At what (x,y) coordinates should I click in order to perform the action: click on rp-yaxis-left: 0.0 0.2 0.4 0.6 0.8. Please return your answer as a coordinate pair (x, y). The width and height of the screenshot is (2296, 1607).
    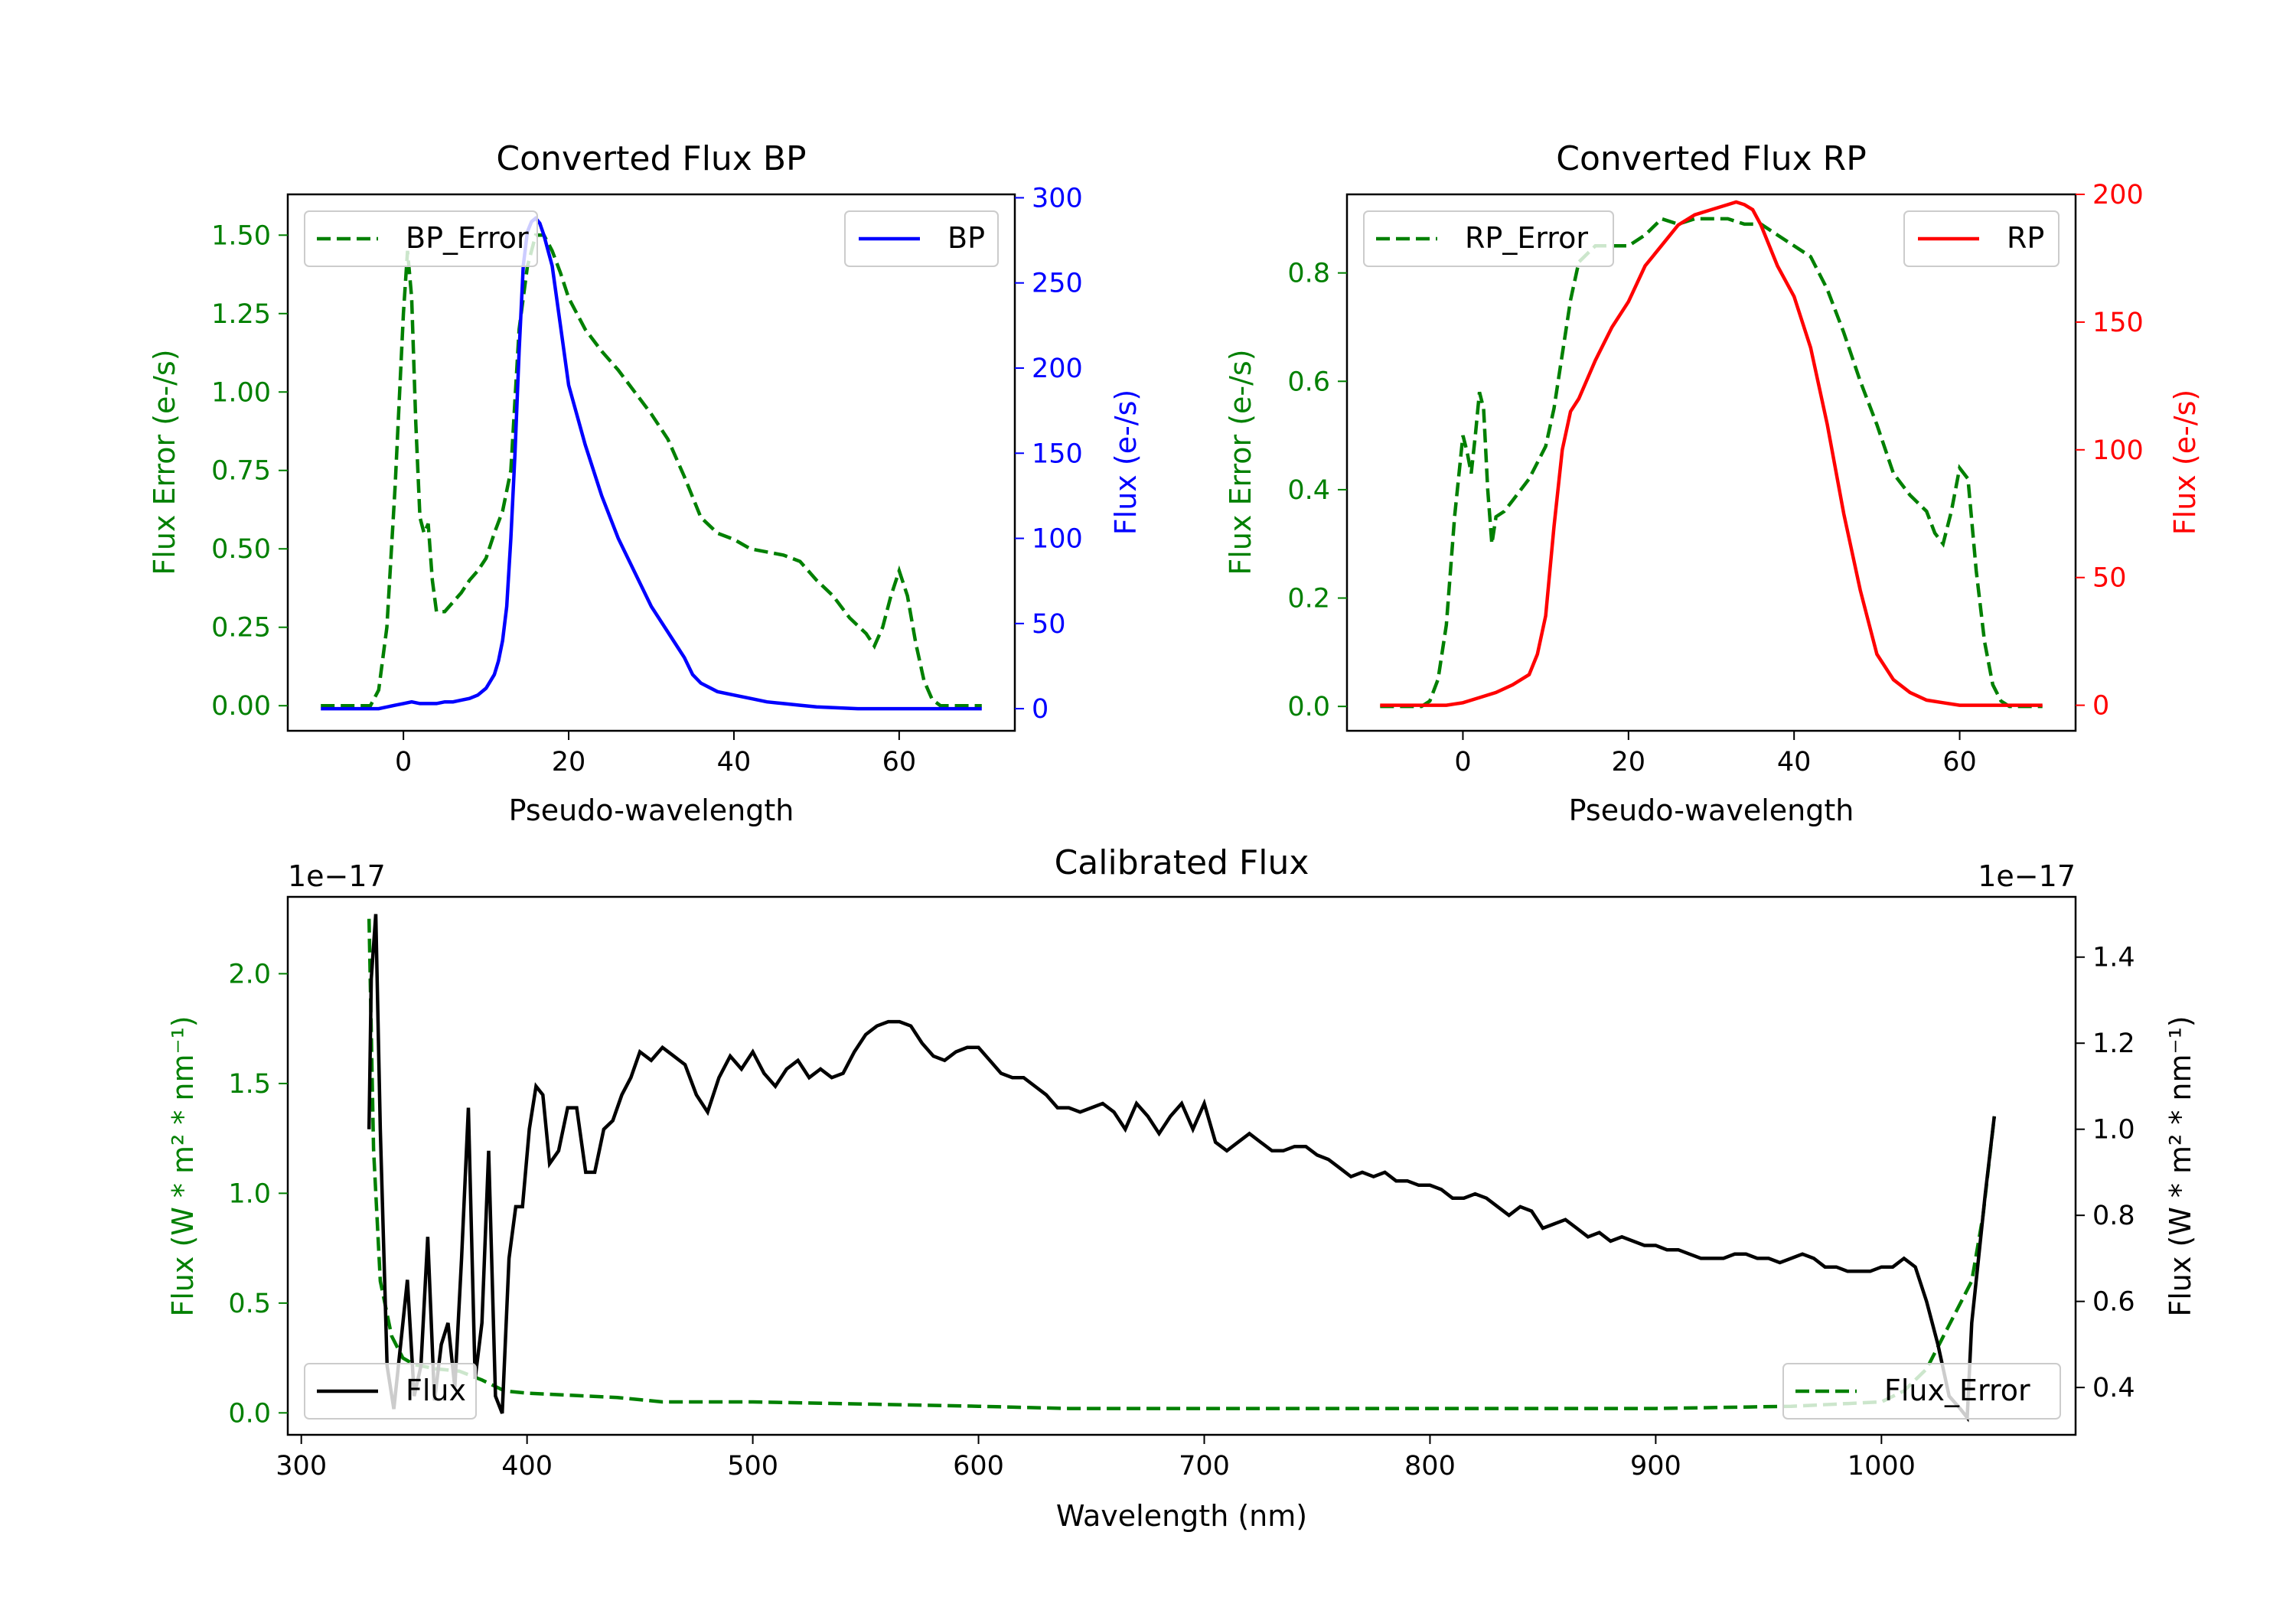
    Looking at the image, I should click on (1317, 491).